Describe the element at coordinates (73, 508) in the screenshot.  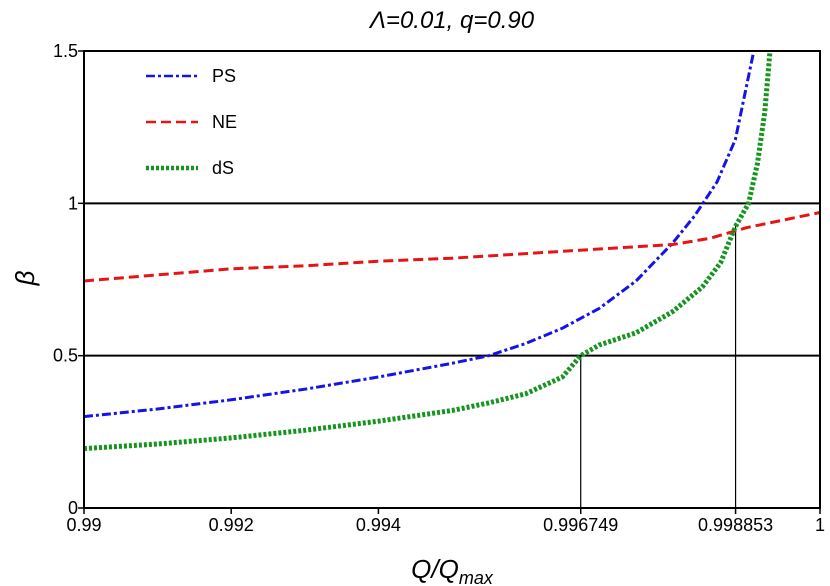
I see `y-tick-label: 0` at that location.